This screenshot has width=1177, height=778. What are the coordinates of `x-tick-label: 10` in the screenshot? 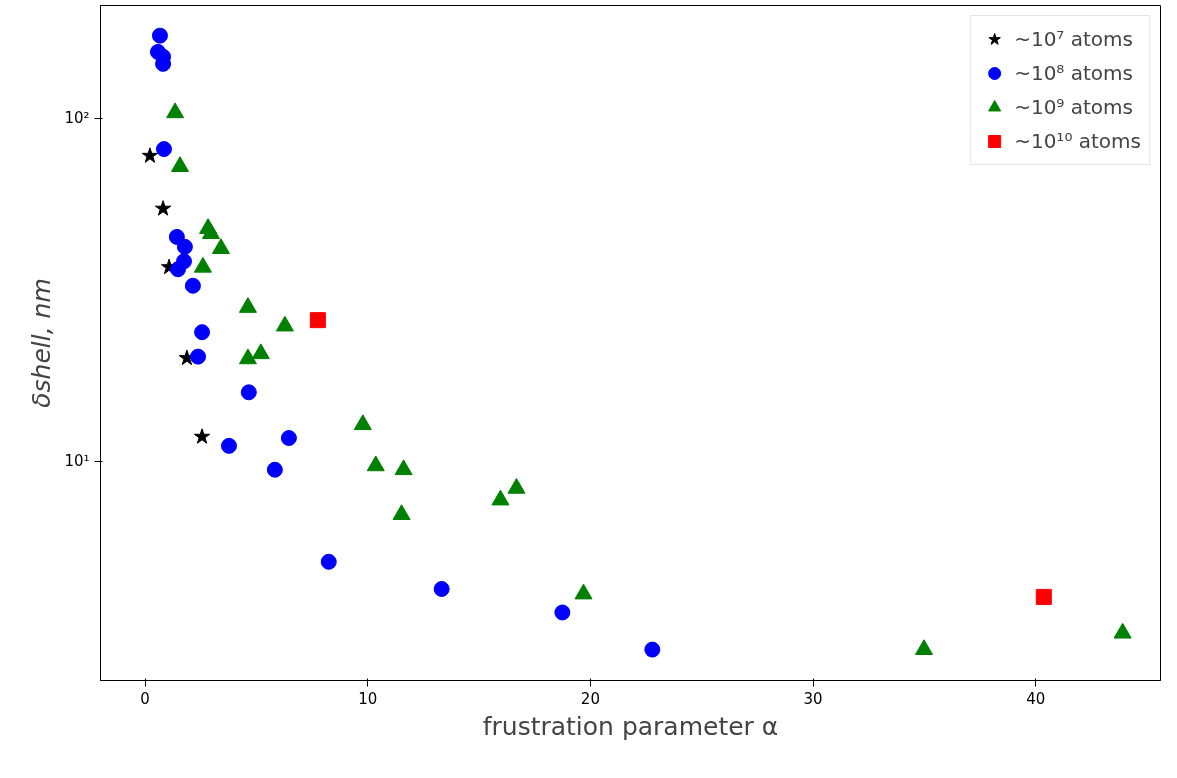 It's located at (368, 698).